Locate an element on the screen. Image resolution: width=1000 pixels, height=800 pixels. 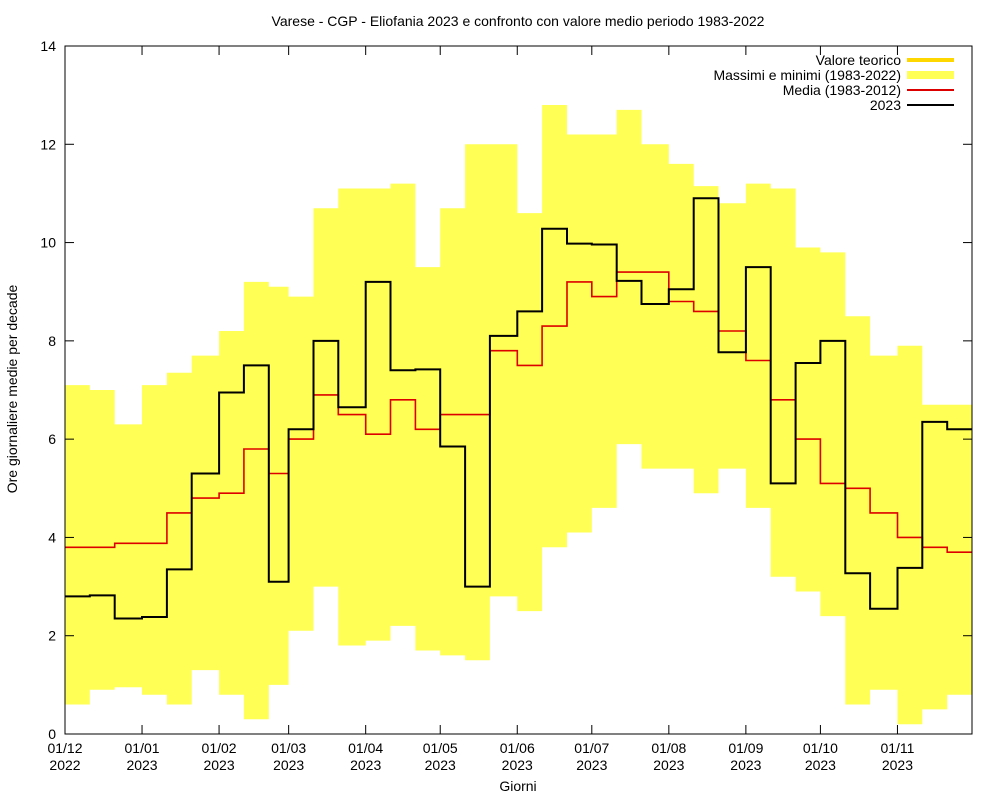
x-tick-label-date: 01/11 is located at coordinates (897, 748).